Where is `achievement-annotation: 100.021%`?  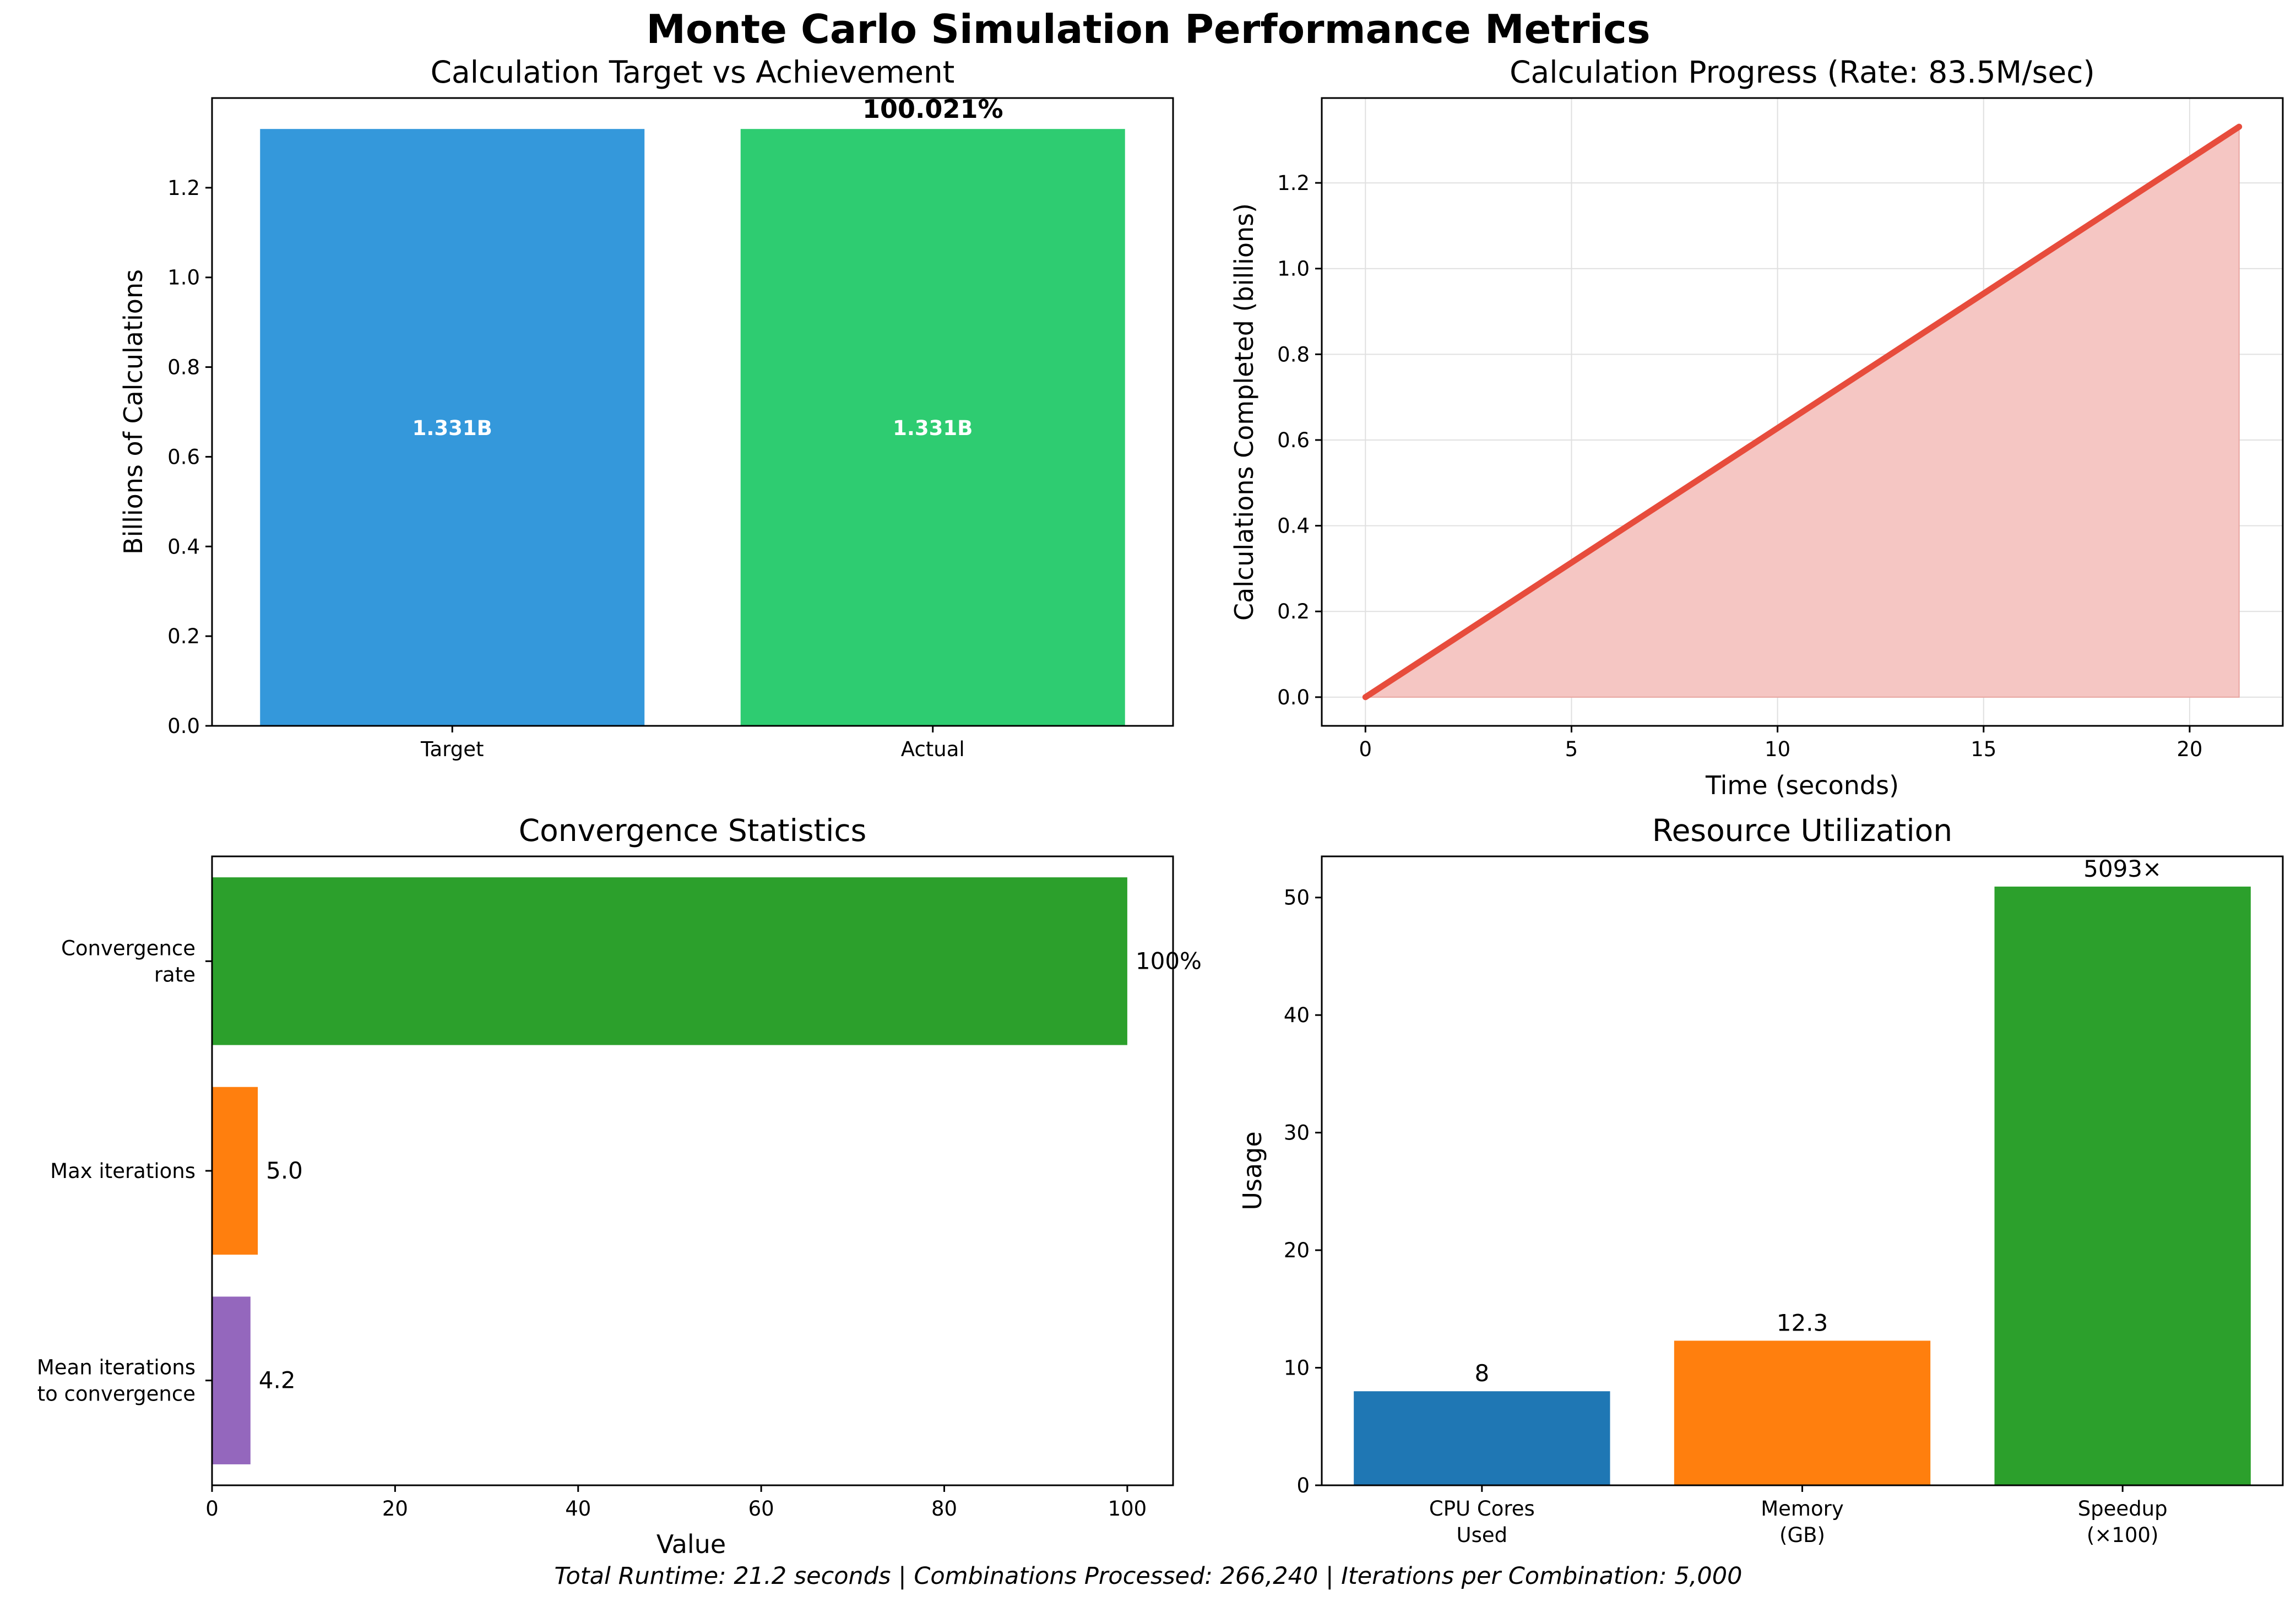 achievement-annotation: 100.021% is located at coordinates (933, 109).